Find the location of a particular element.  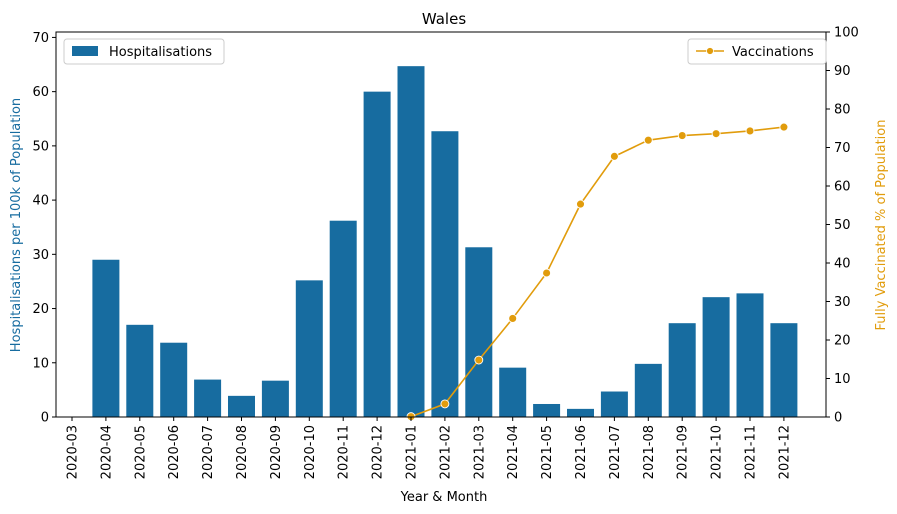

y-left-tick-label: 10 is located at coordinates (40, 363).